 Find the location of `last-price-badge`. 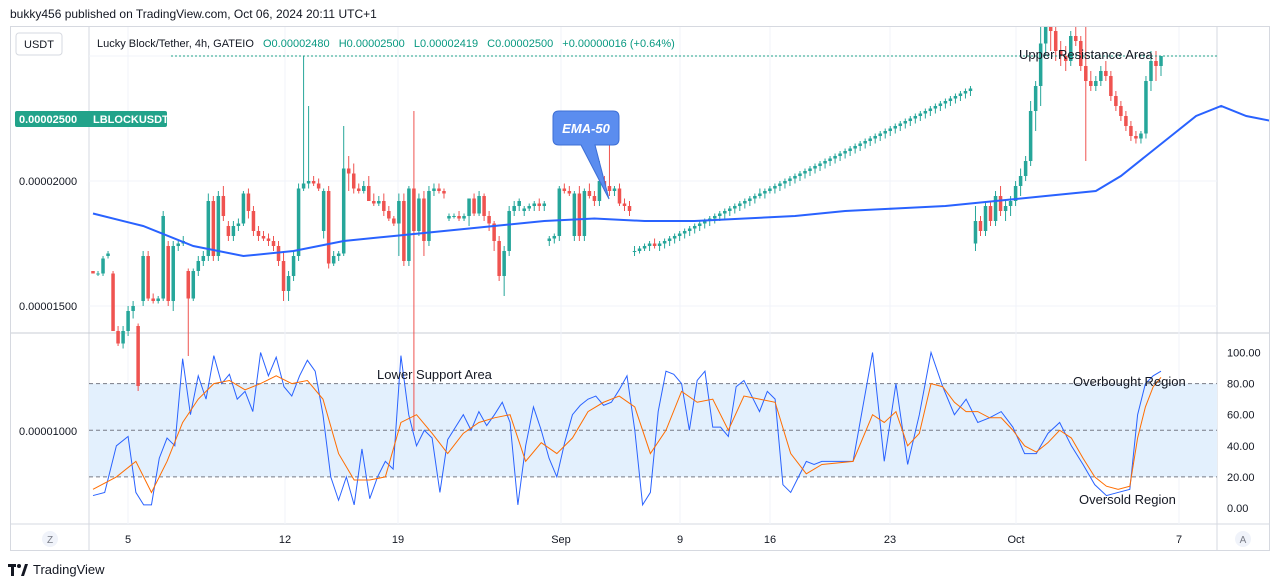

last-price-badge is located at coordinates (91, 119).